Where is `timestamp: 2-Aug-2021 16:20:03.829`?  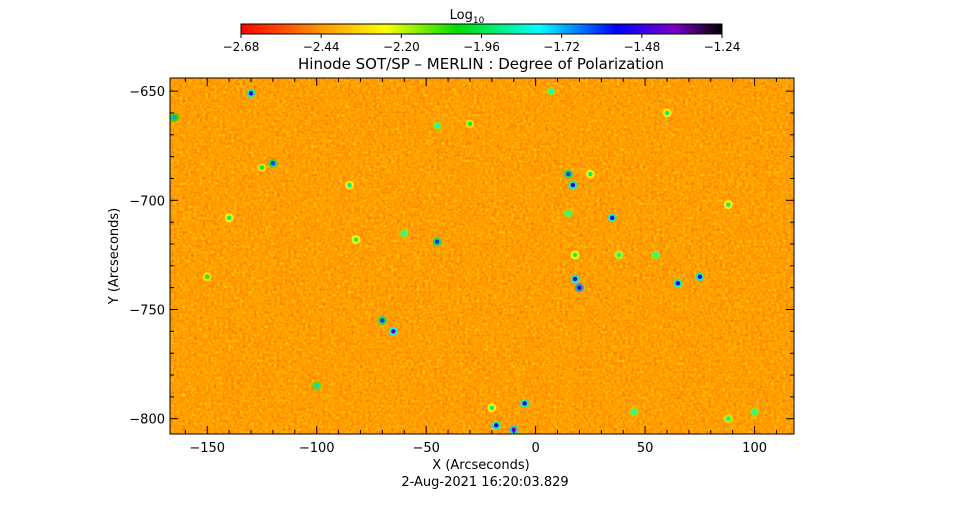 timestamp: 2-Aug-2021 16:20:03.829 is located at coordinates (484, 482).